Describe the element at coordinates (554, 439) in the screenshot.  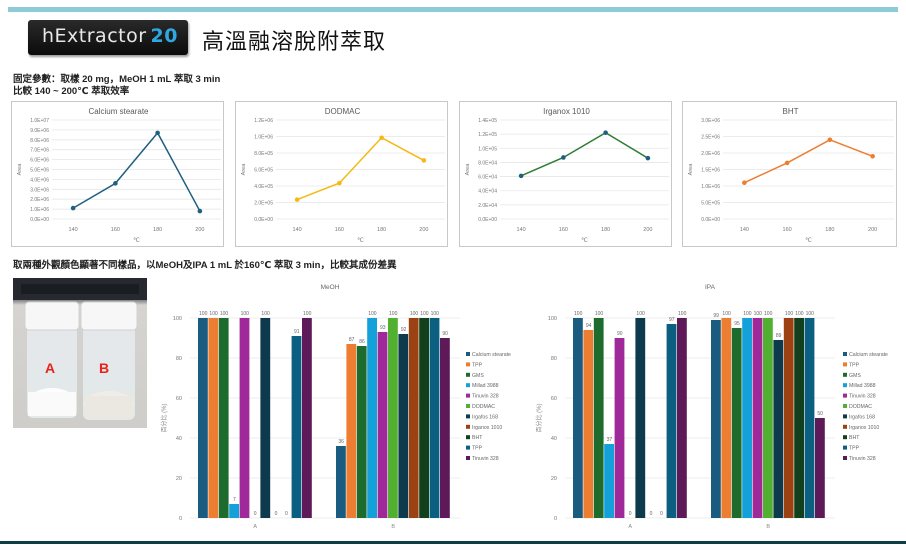
I see `y-tick-label: 40` at that location.